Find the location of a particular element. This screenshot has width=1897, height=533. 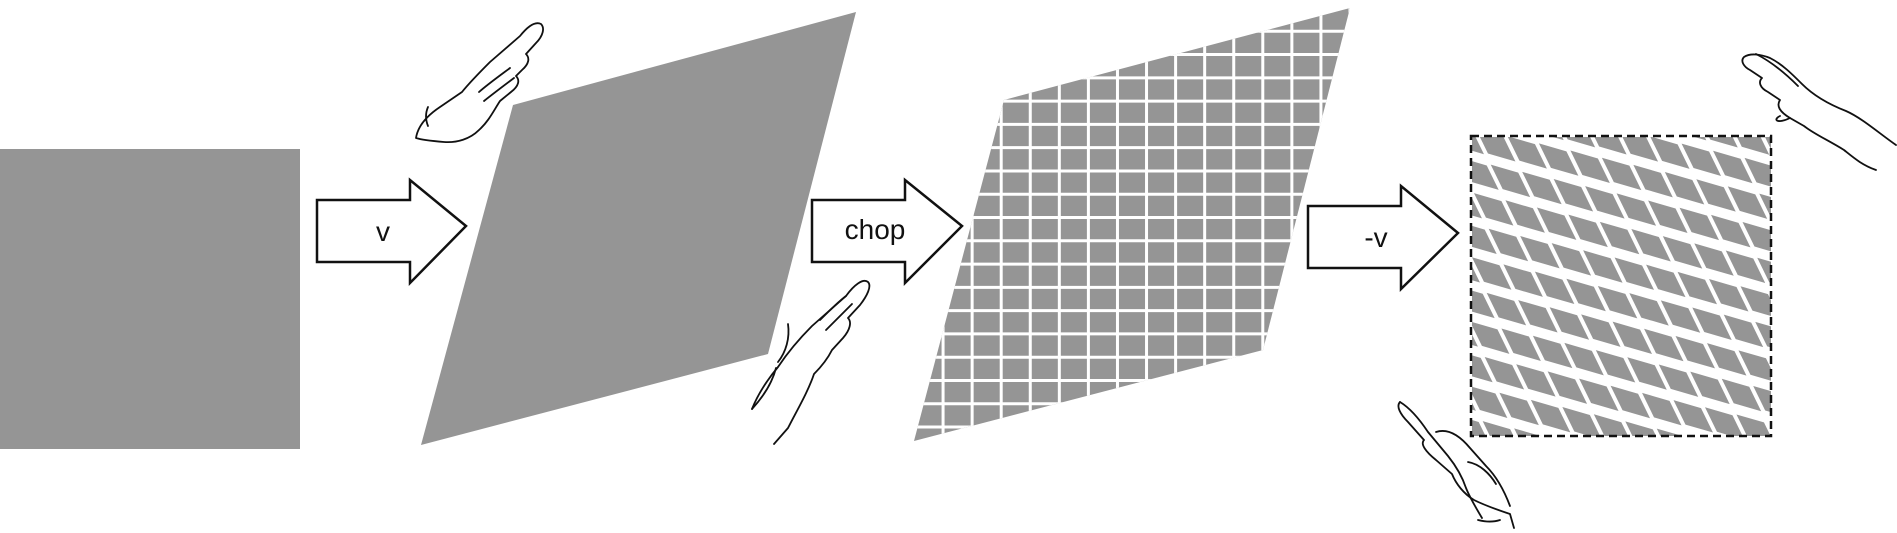

hand-icon is located at coordinates (1819, 112).